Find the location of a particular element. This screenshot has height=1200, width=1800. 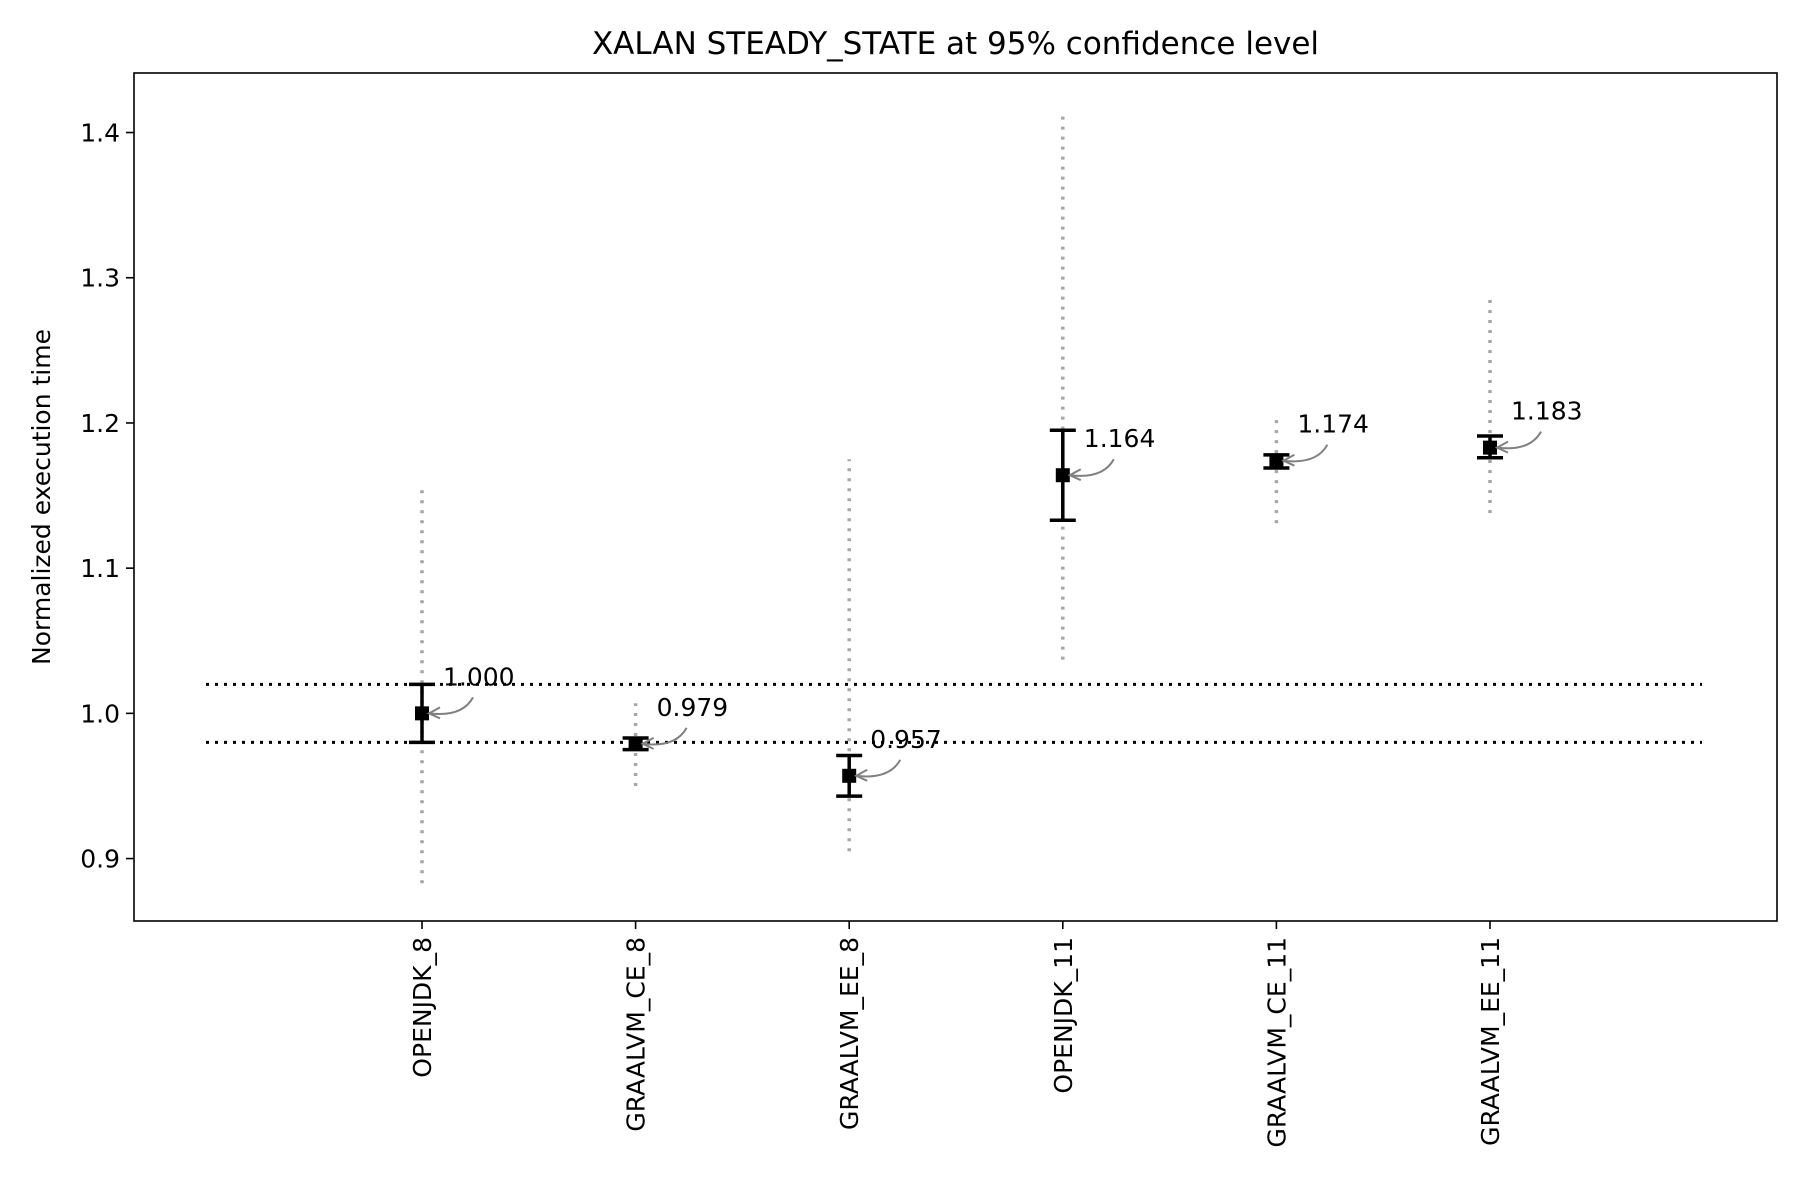

y-tick-label: 1.4 is located at coordinates (100, 133).